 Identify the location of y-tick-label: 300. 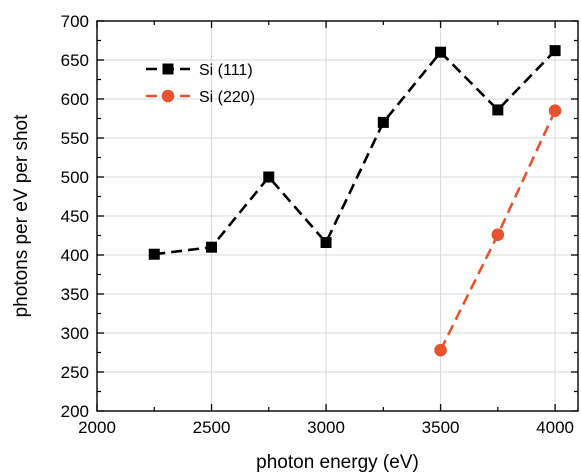
(75, 333).